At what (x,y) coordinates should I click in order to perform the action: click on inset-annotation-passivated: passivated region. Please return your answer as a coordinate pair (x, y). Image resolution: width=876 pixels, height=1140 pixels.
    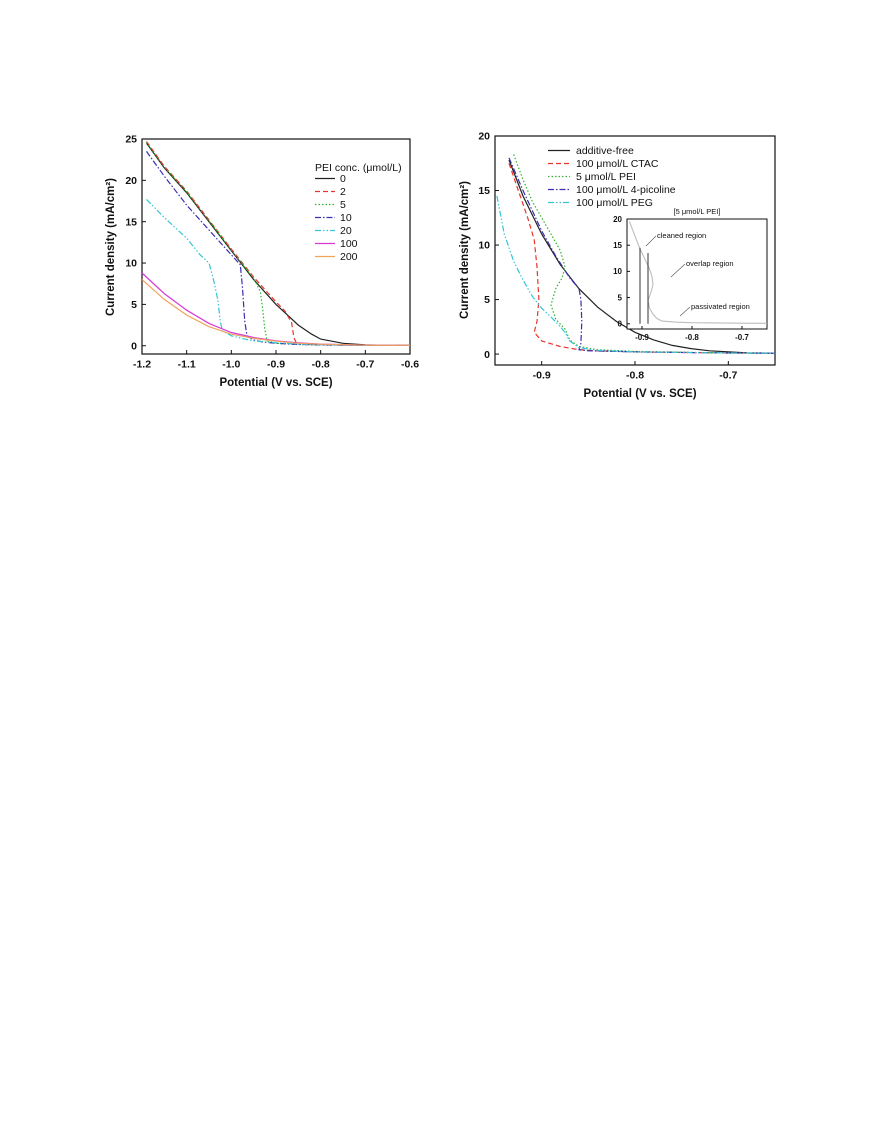
    Looking at the image, I should click on (720, 306).